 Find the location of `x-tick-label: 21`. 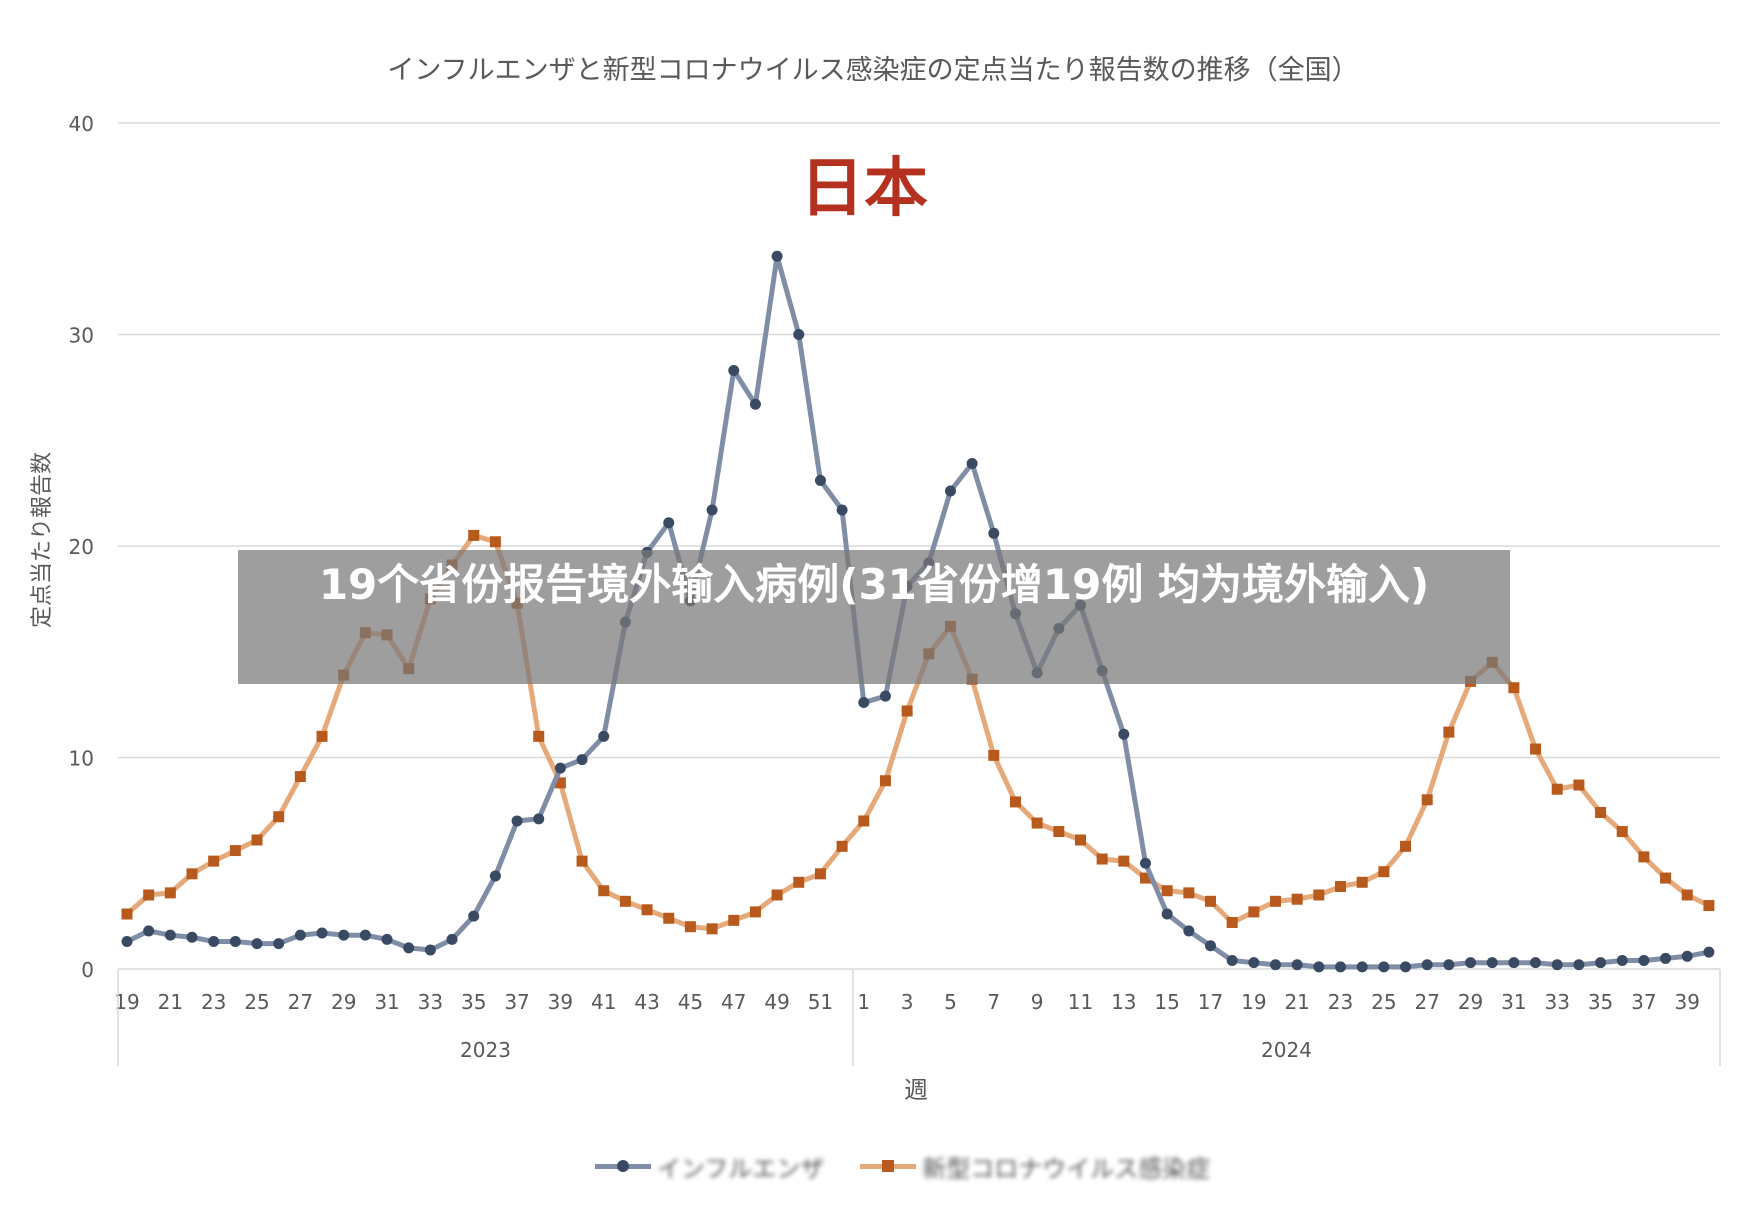

x-tick-label: 21 is located at coordinates (170, 1002).